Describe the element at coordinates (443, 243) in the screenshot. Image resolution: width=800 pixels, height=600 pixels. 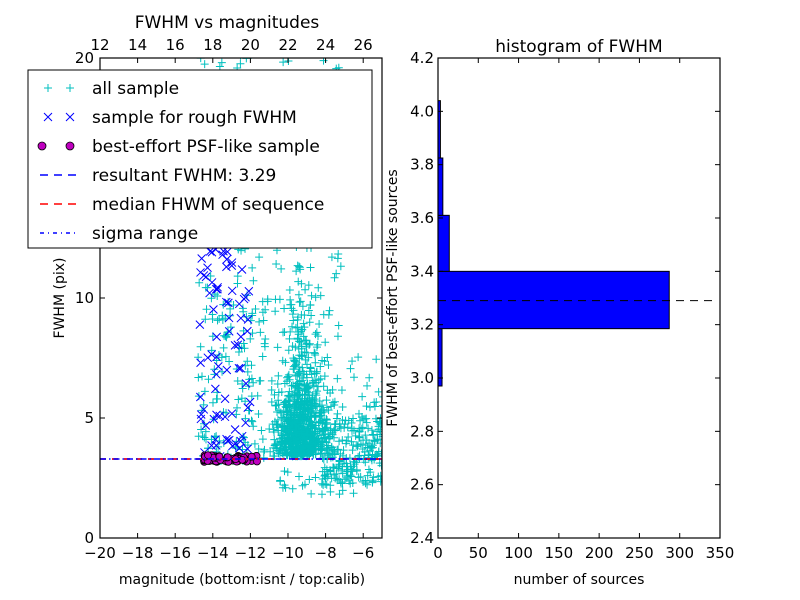
I see `histogram-bar` at that location.